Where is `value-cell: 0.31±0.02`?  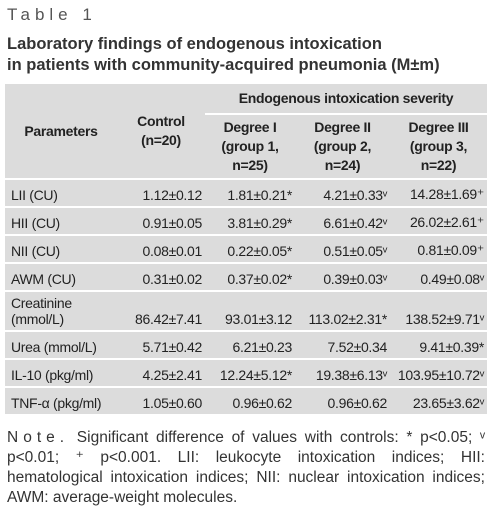
value-cell: 0.31±0.02 is located at coordinates (172, 279).